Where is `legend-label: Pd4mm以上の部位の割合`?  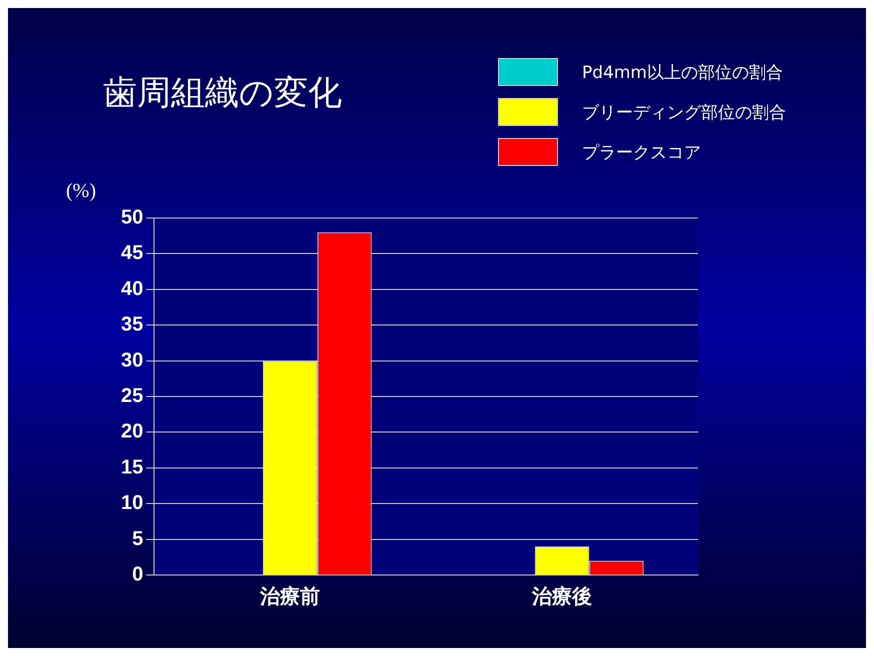
legend-label: Pd4mm以上の部位の割合 is located at coordinates (682, 73).